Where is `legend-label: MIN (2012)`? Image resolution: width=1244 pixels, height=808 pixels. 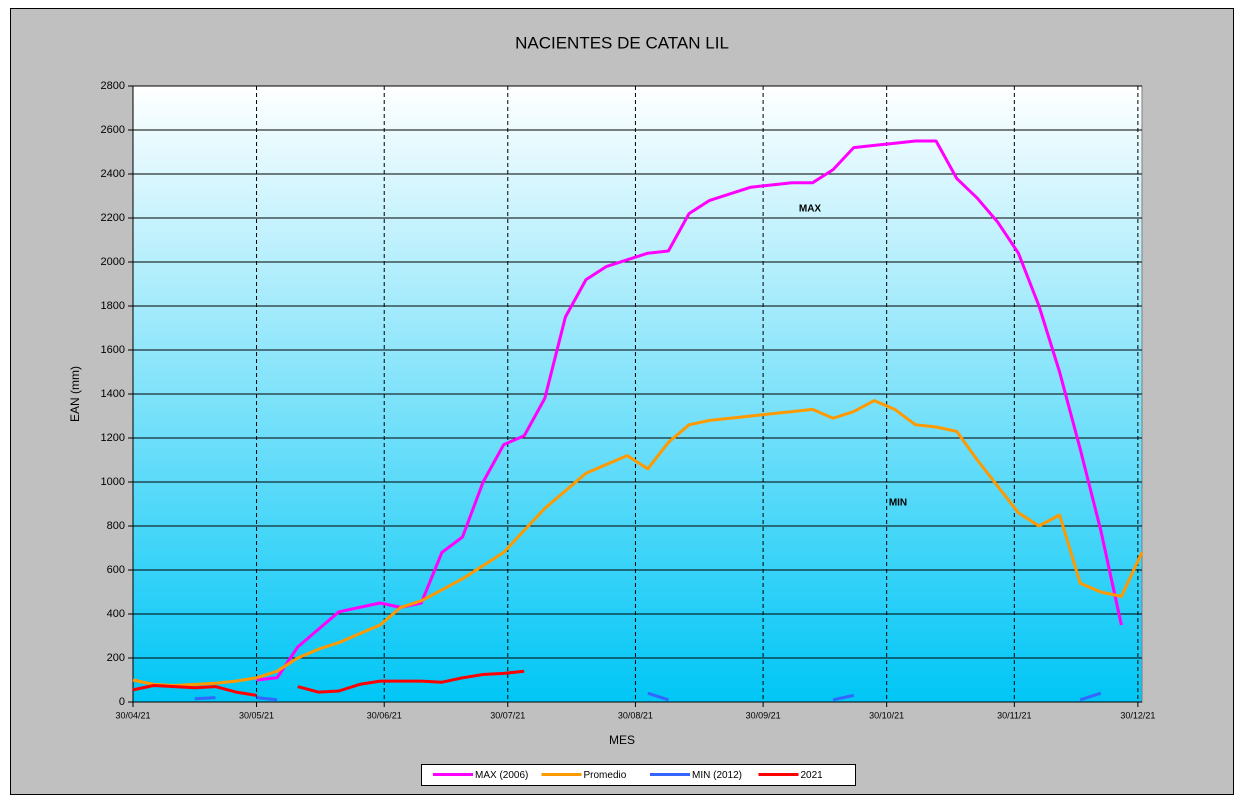
legend-label: MIN (2012) is located at coordinates (717, 775).